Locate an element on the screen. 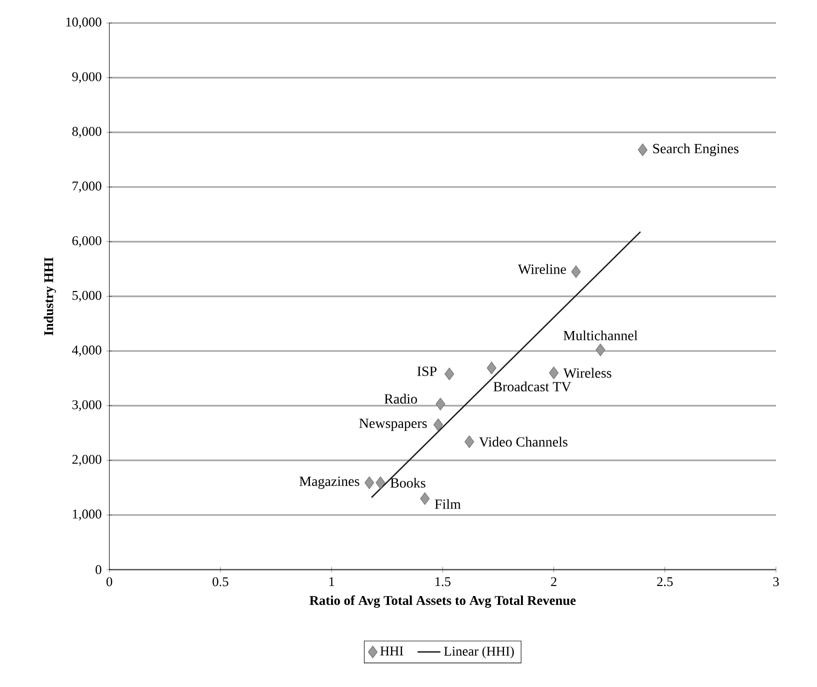  x-tick-label: 2 is located at coordinates (553, 581).